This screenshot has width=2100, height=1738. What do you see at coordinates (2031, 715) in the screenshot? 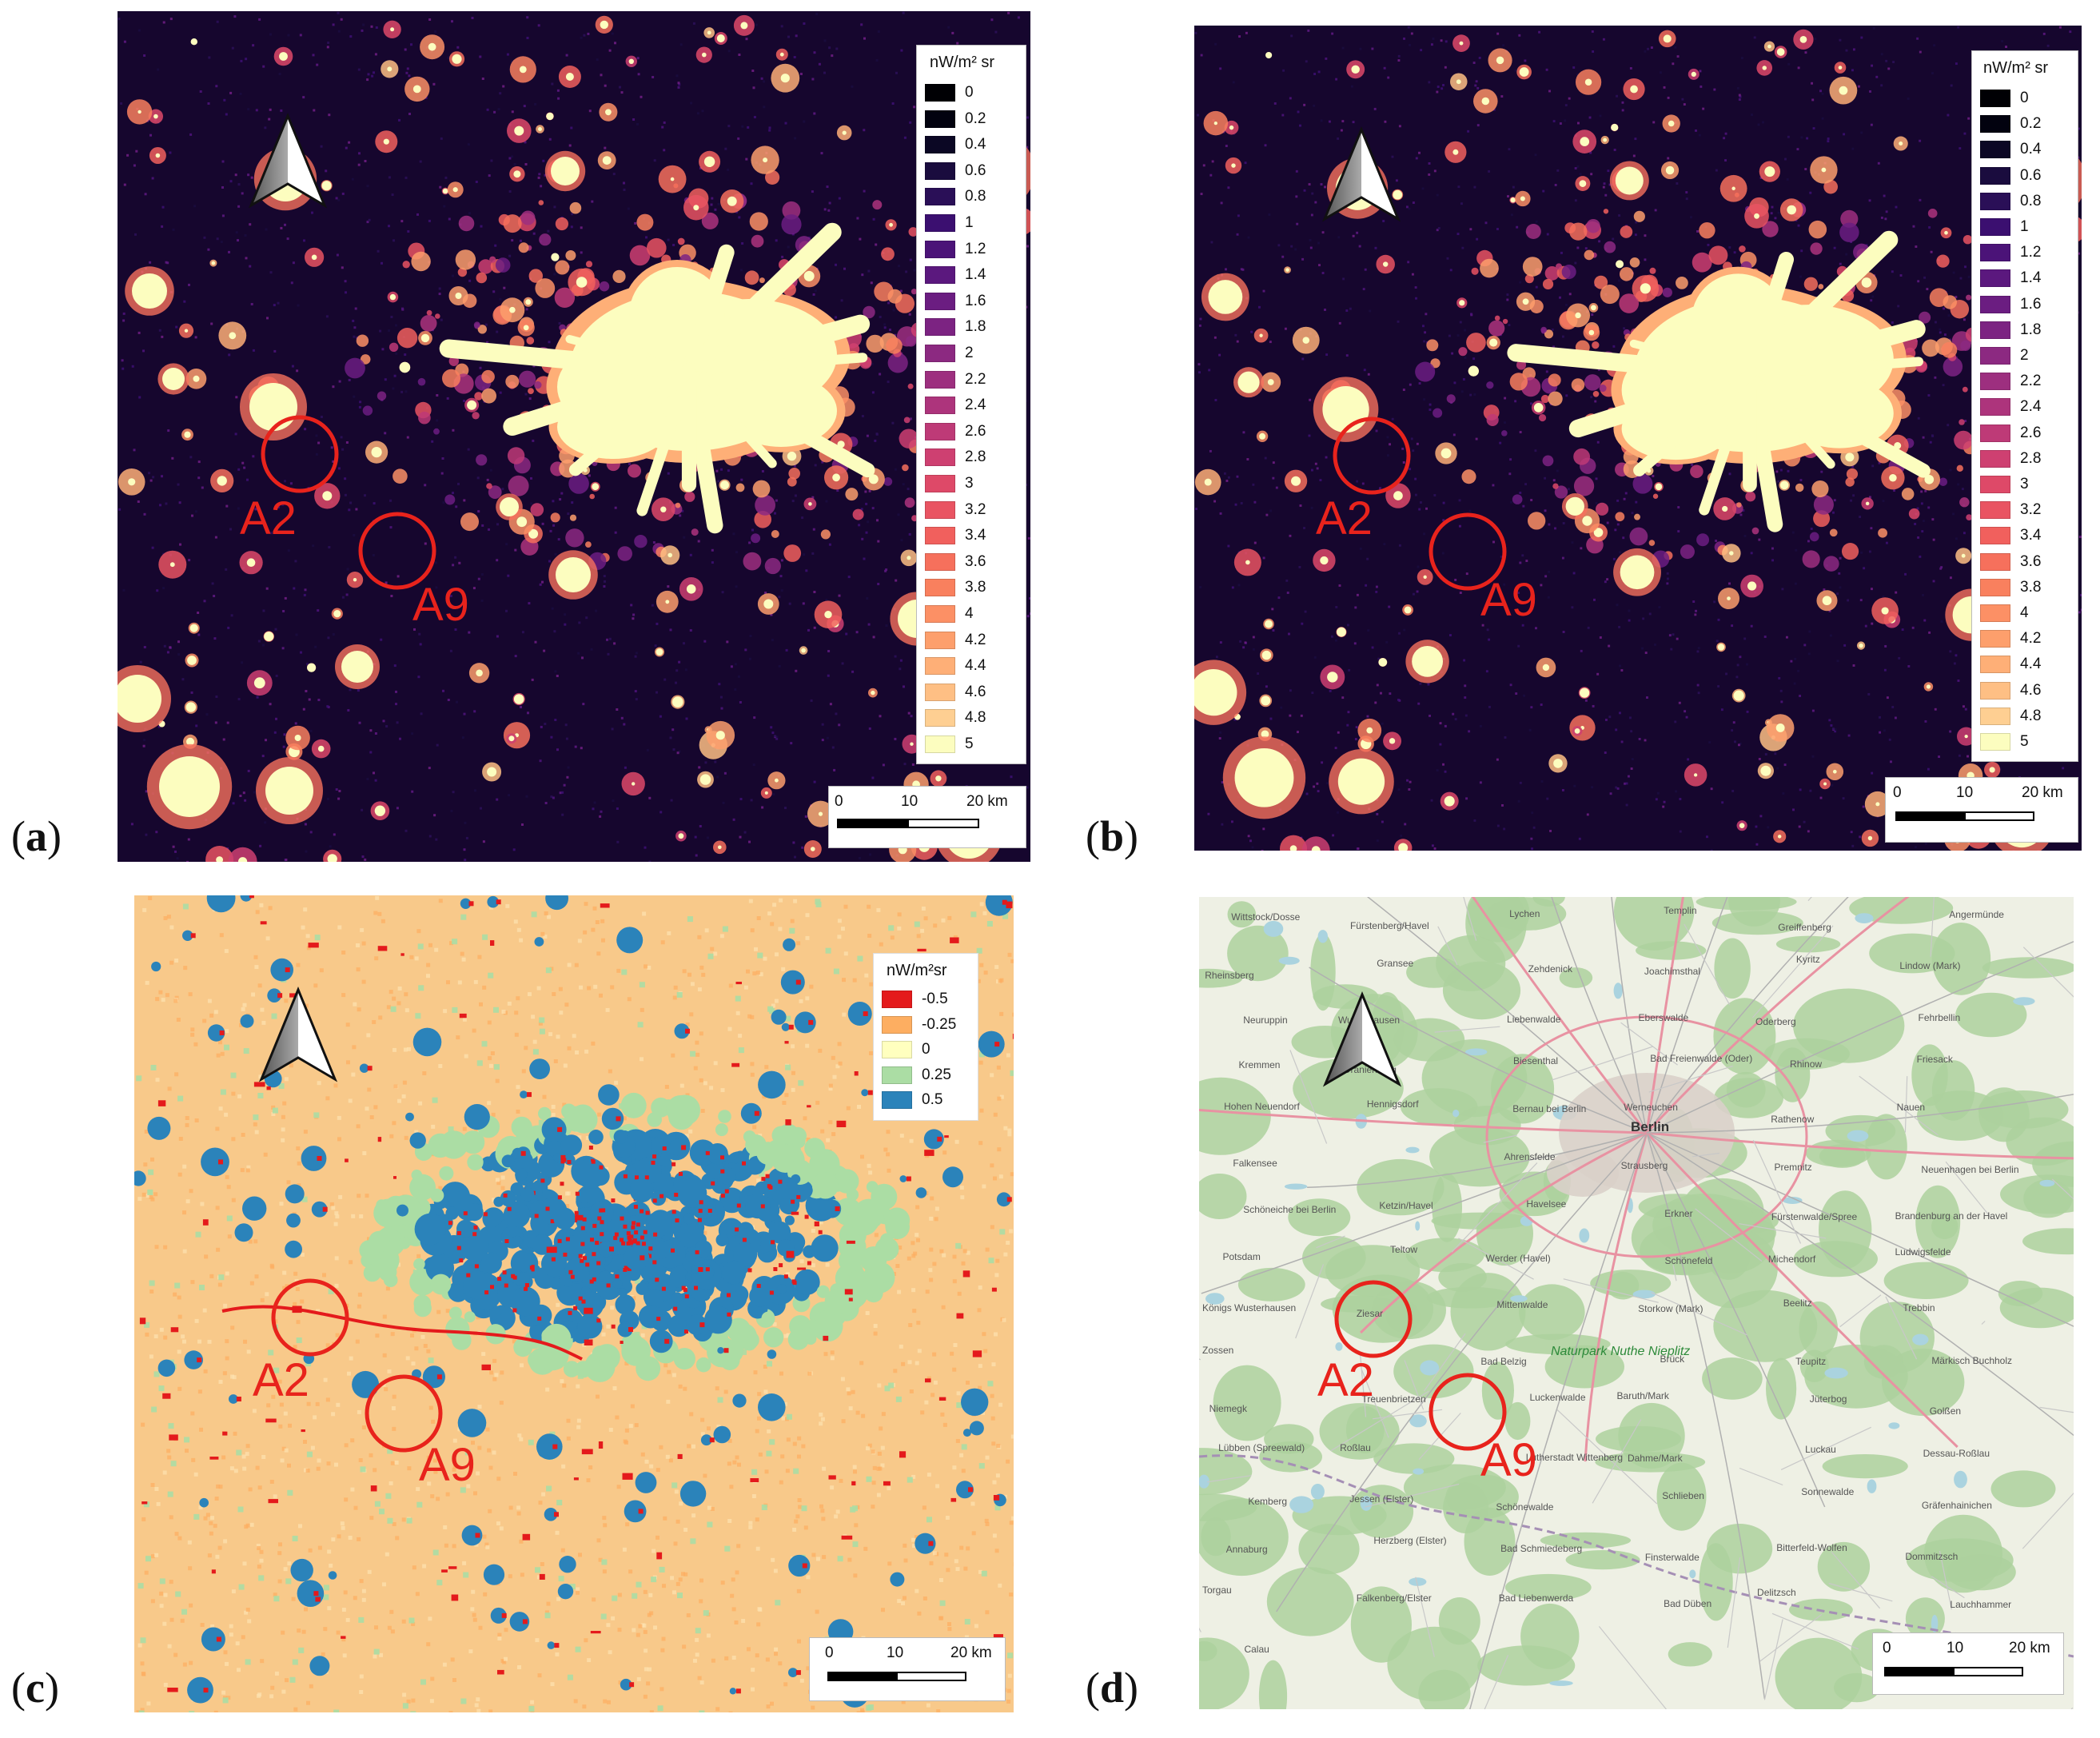
I see `legend-value: 4.8` at bounding box center [2031, 715].